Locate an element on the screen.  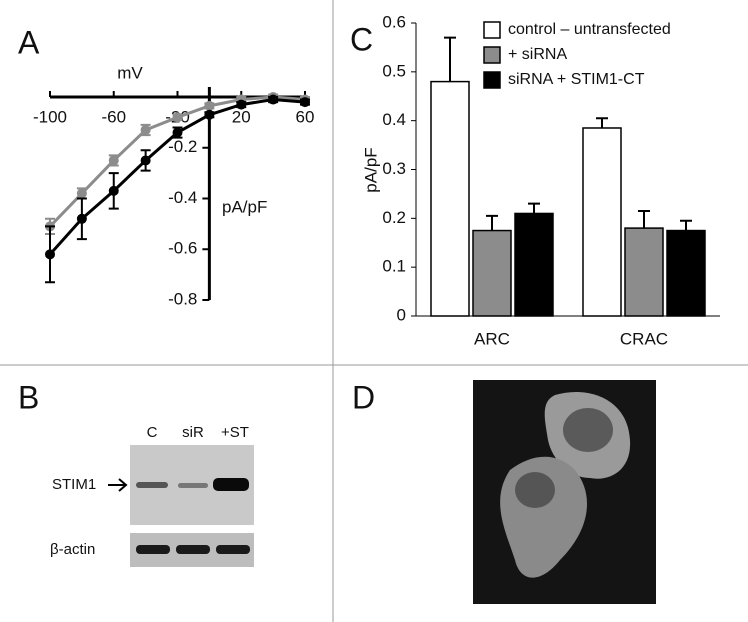
y-tick-label: -0.2 is located at coordinates (182, 146).